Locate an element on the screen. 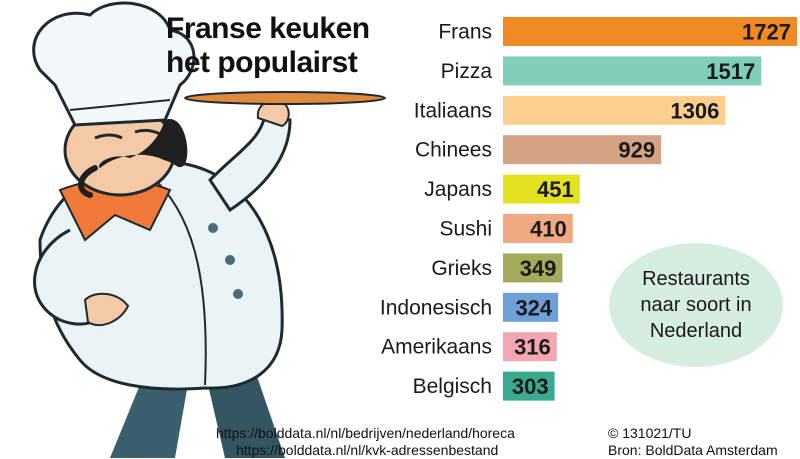 The width and height of the screenshot is (800, 459). category-label-japans: Japans is located at coordinates (458, 189).